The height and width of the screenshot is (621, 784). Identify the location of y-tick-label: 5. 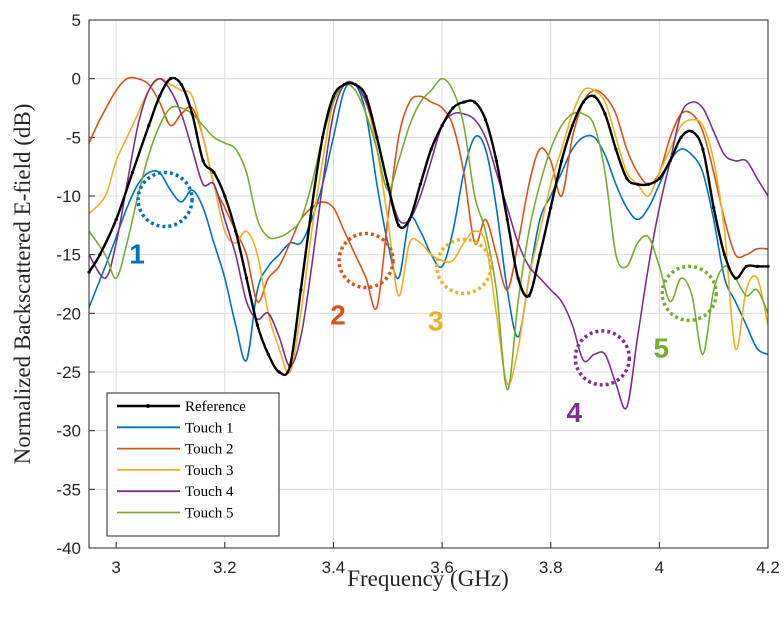
(76, 20).